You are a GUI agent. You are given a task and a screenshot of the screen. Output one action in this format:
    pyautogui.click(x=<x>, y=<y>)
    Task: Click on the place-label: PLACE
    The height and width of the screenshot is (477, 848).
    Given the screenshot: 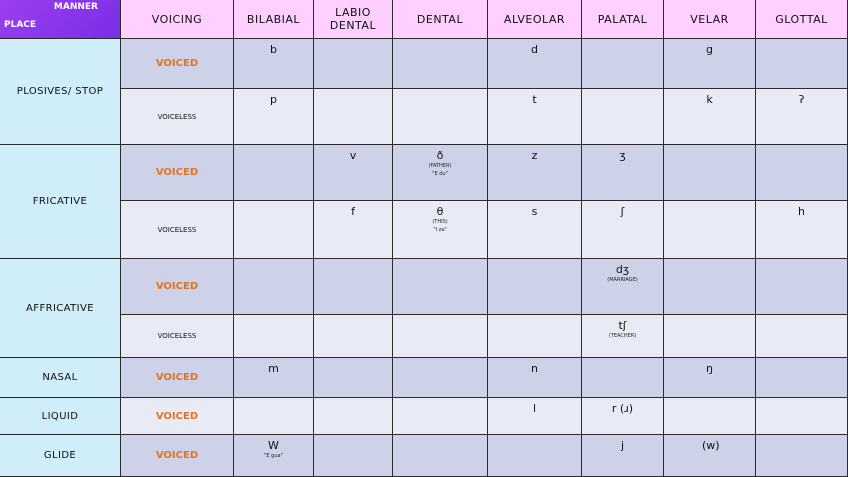 What is the action you would take?
    pyautogui.click(x=20, y=25)
    